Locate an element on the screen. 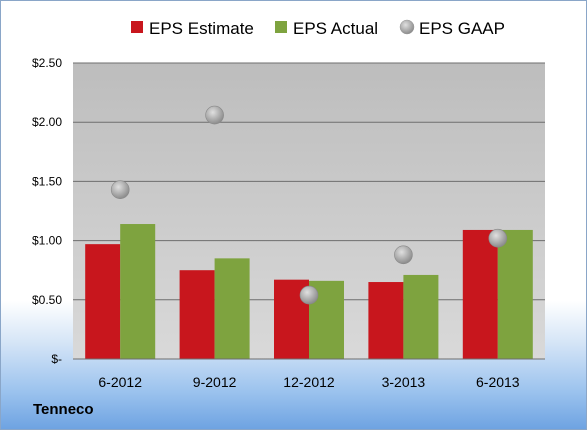 Image resolution: width=587 pixels, height=430 pixels. legend: EPS Estimate EPS Actual EPS GAAP is located at coordinates (318, 28).